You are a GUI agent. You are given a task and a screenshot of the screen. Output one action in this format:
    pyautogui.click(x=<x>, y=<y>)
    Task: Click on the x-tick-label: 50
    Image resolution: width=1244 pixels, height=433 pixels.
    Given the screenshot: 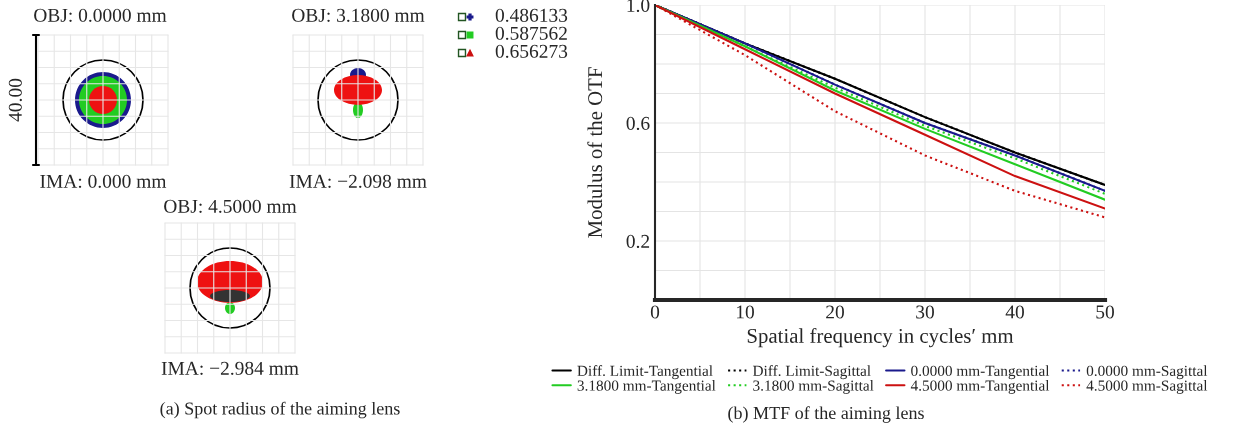 What is the action you would take?
    pyautogui.click(x=1105, y=312)
    